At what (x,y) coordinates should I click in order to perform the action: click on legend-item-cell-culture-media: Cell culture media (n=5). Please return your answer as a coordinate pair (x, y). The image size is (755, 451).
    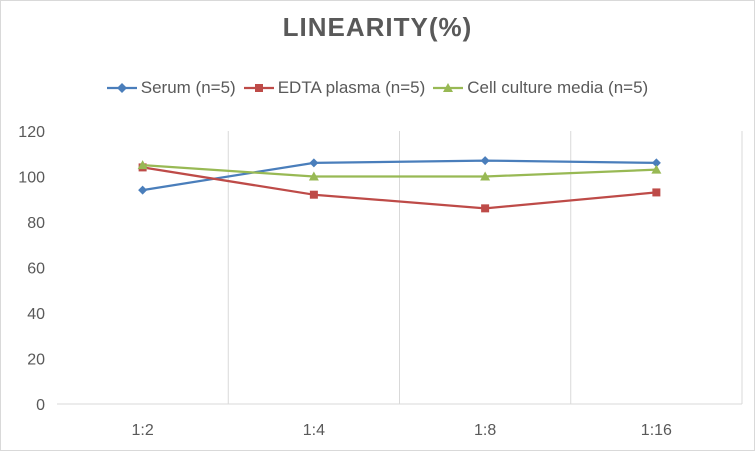
    Looking at the image, I should click on (540, 88).